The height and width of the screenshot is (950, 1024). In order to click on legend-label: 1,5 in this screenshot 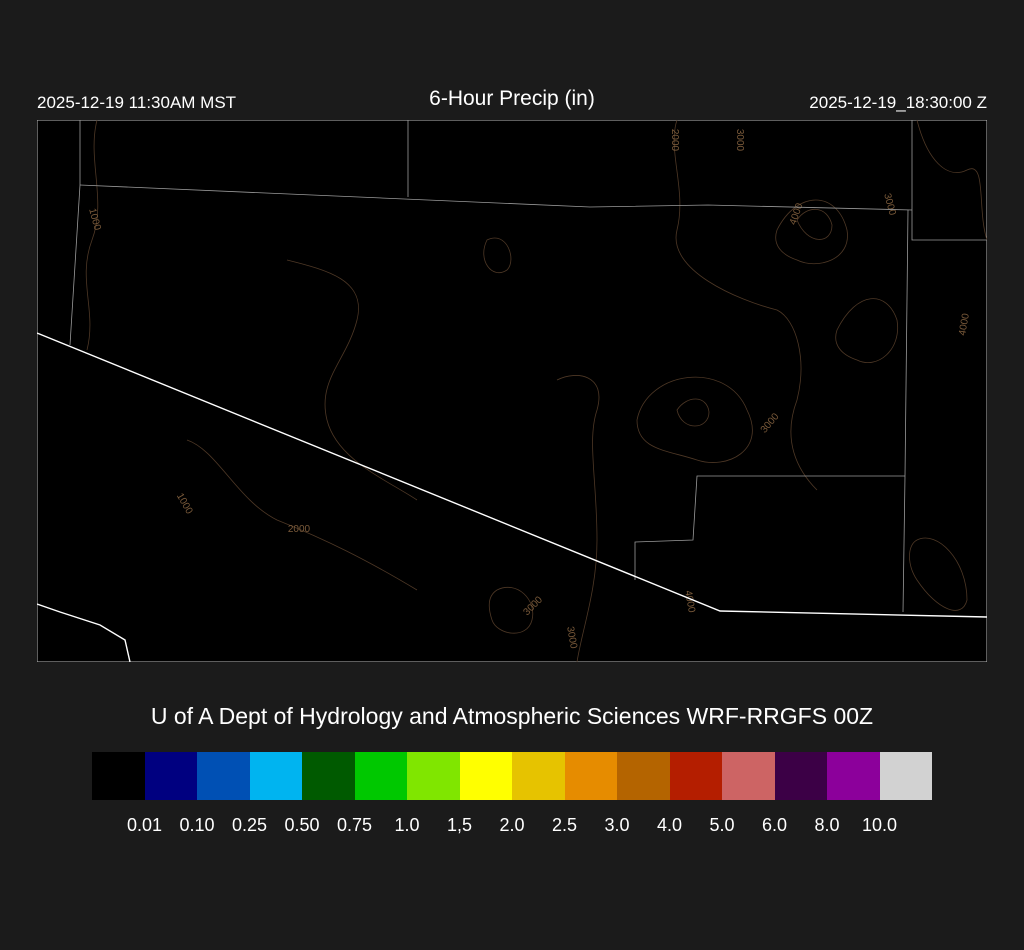, I will do `click(459, 825)`.